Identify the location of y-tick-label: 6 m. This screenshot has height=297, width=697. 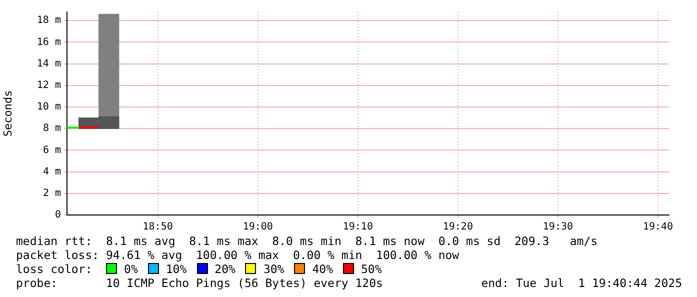
(51, 150).